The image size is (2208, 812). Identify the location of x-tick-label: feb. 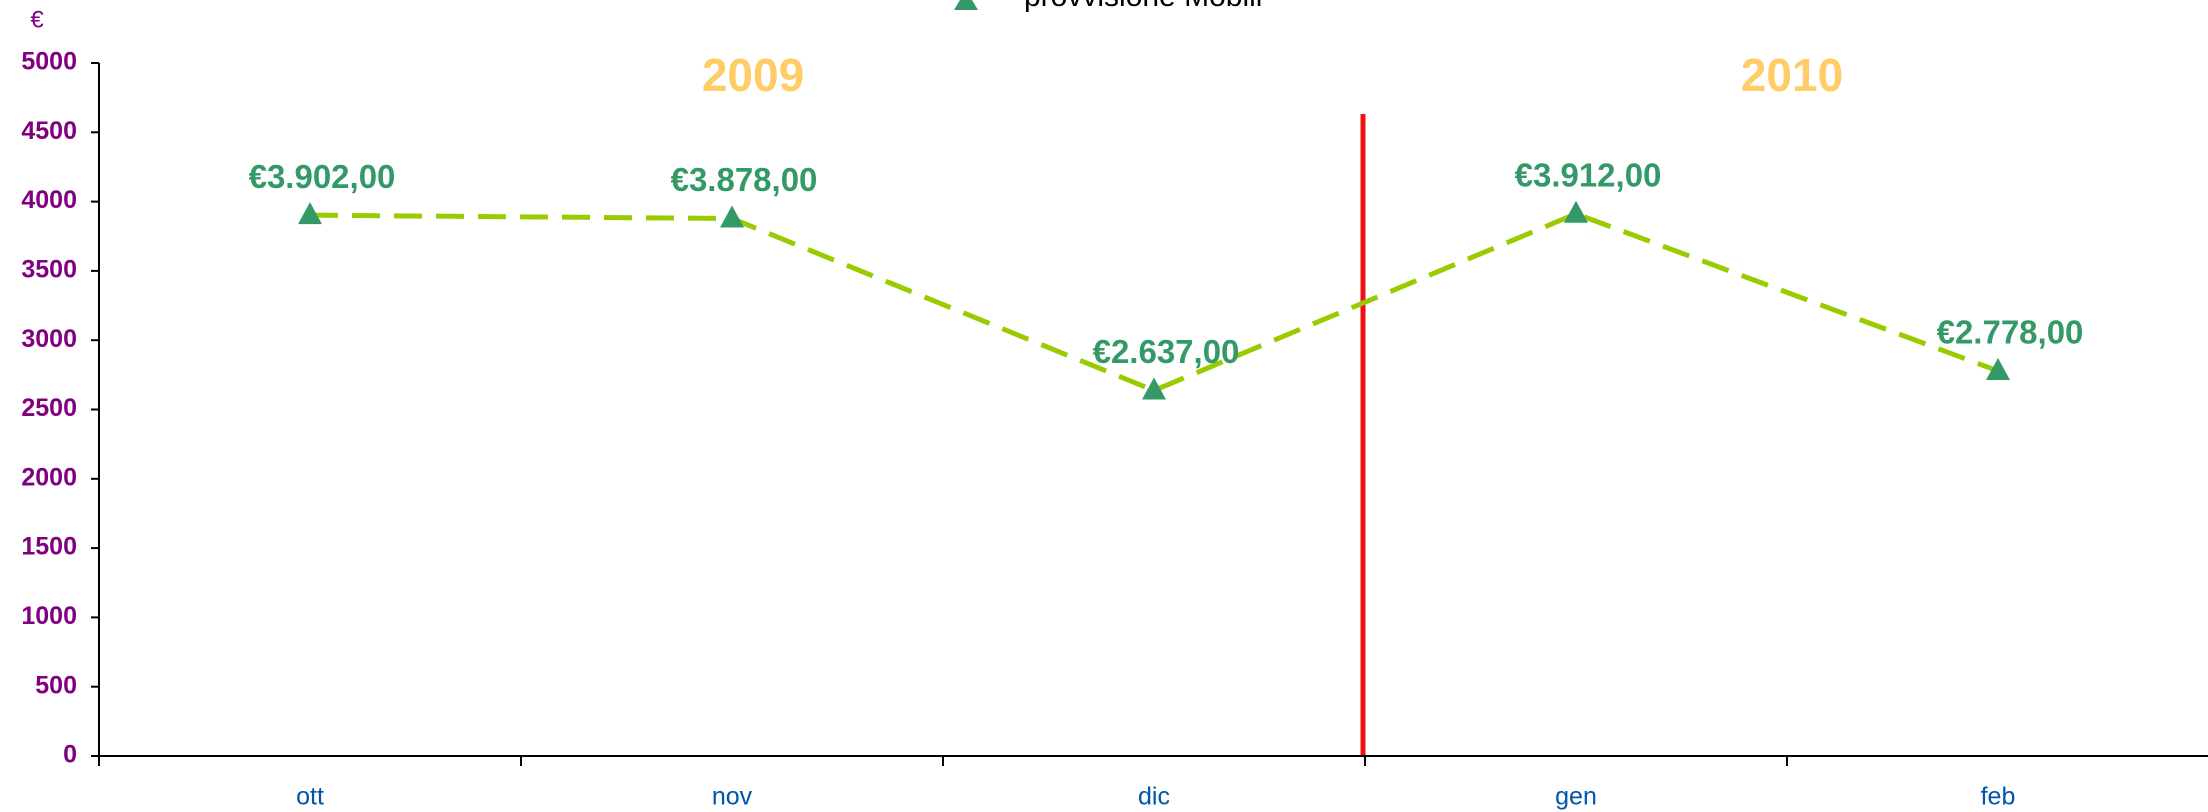
(1998, 797).